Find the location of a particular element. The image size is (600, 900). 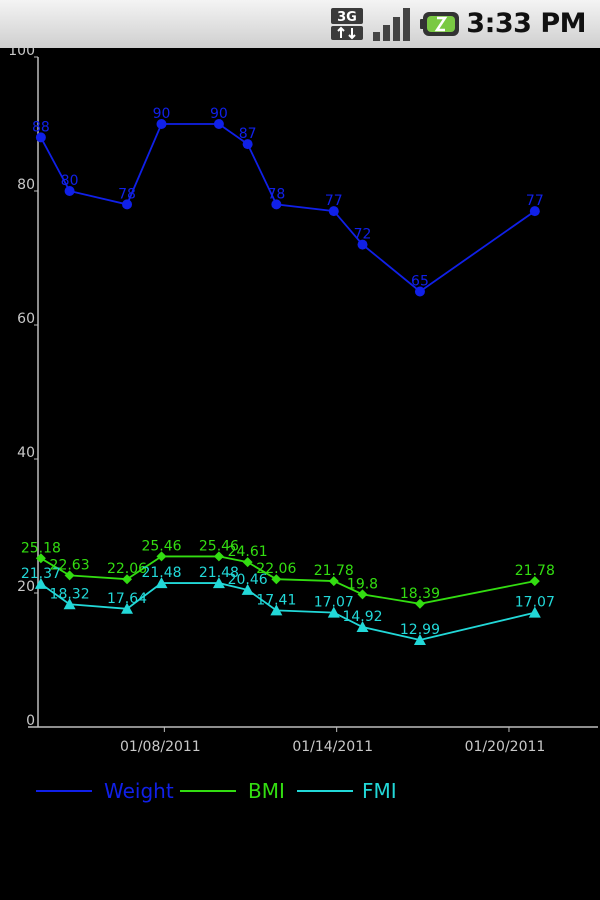

legend-item-fmi: FMI is located at coordinates (347, 791).